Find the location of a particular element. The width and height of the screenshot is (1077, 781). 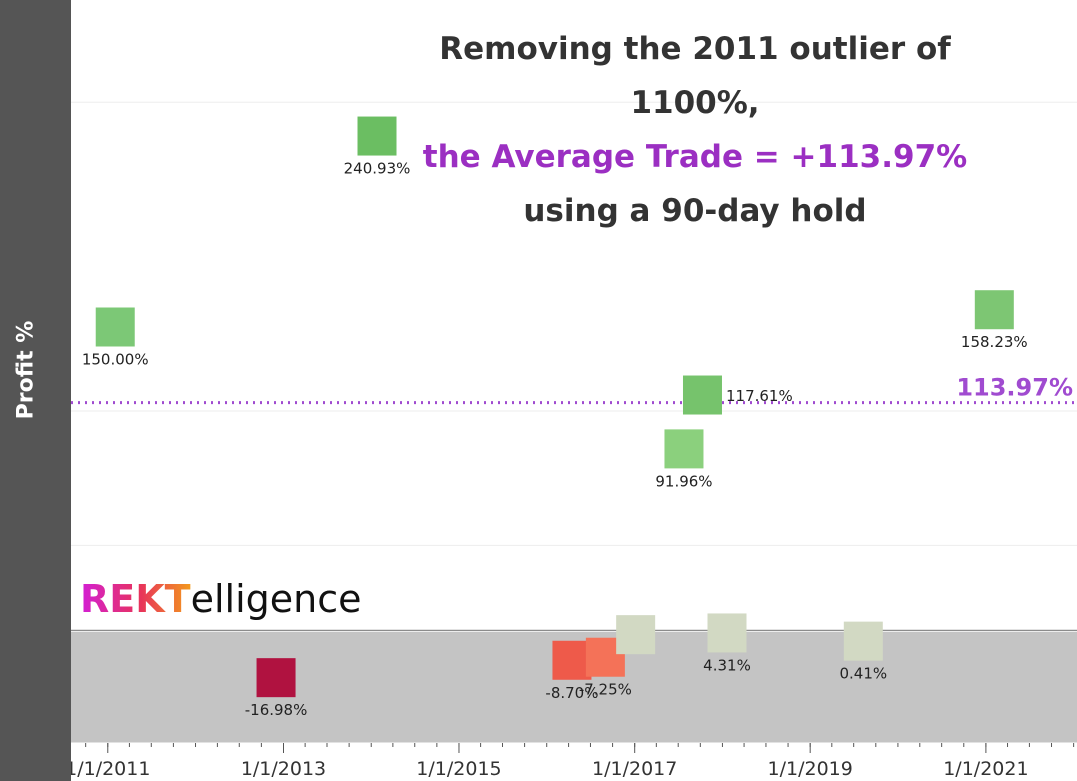

y-axis-label: Profit % is located at coordinates (26, 370).